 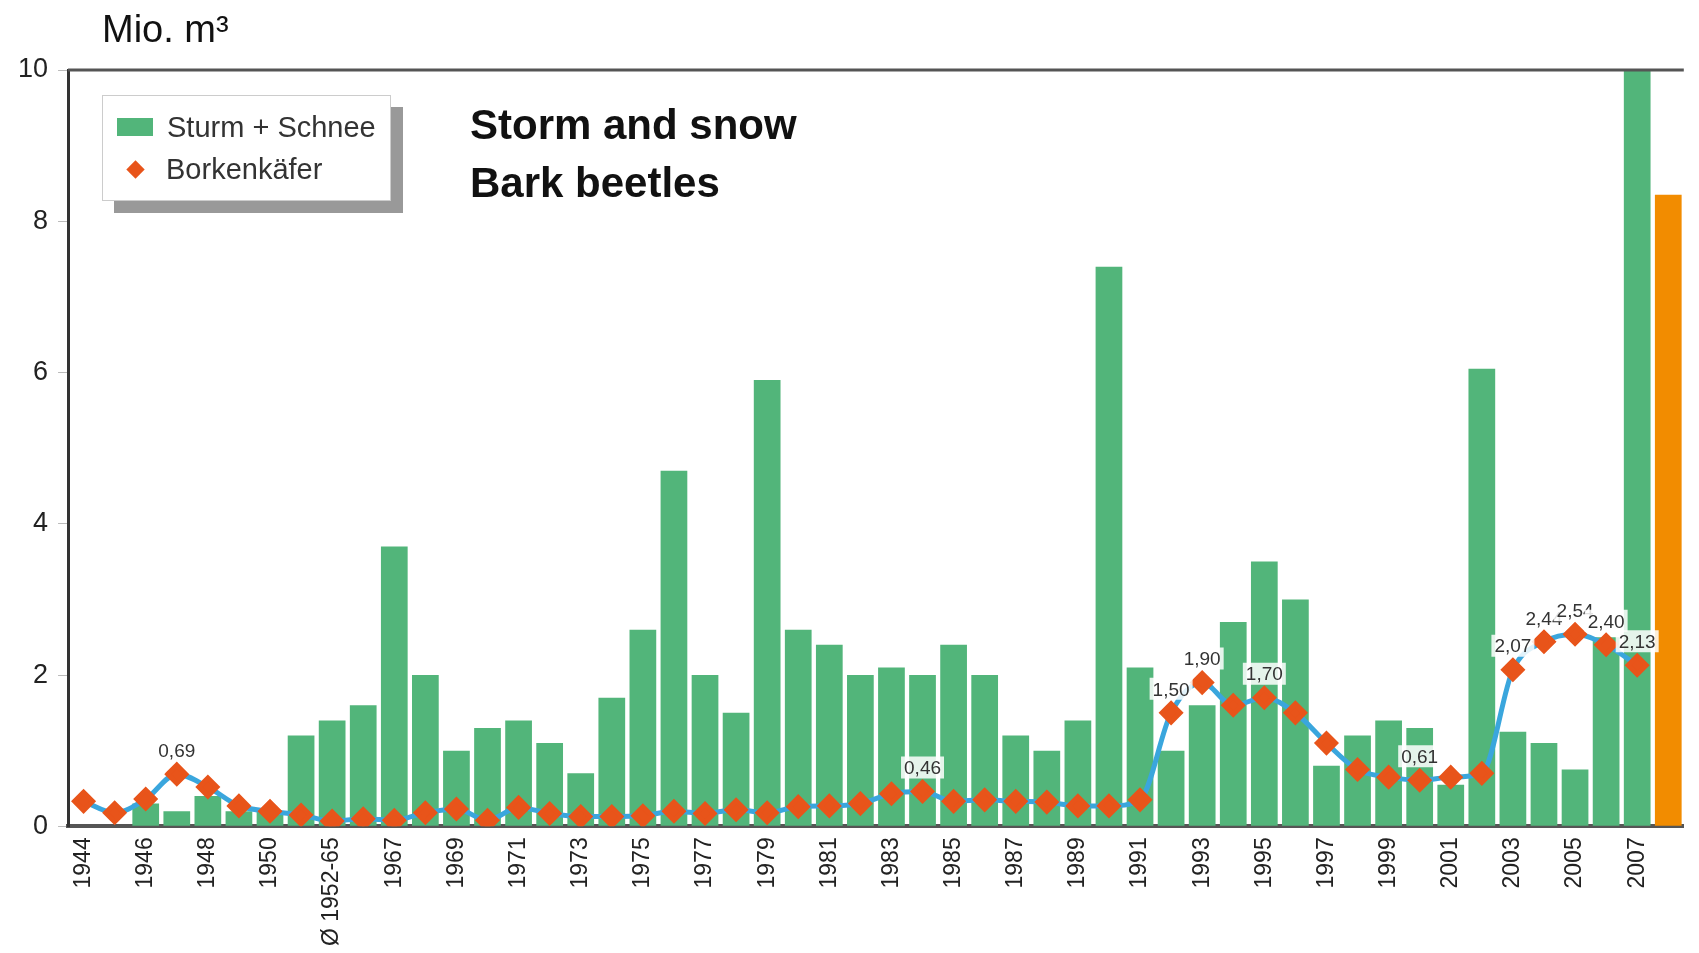 What do you see at coordinates (1262, 863) in the screenshot?
I see `x-tick-label: 1995` at bounding box center [1262, 863].